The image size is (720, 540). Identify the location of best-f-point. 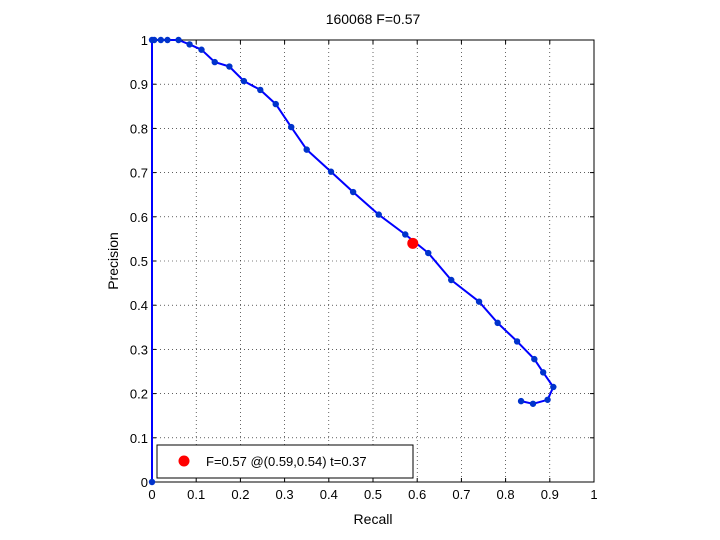
(413, 243).